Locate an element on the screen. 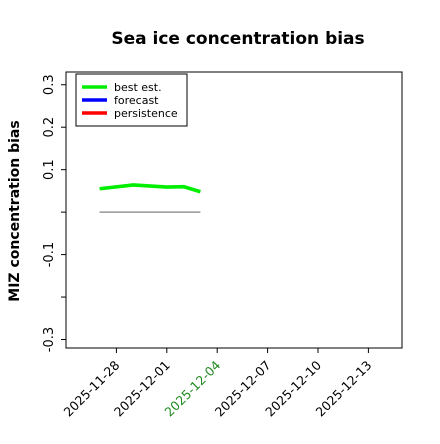 The width and height of the screenshot is (440, 444). legend-label: forecast is located at coordinates (136, 100).